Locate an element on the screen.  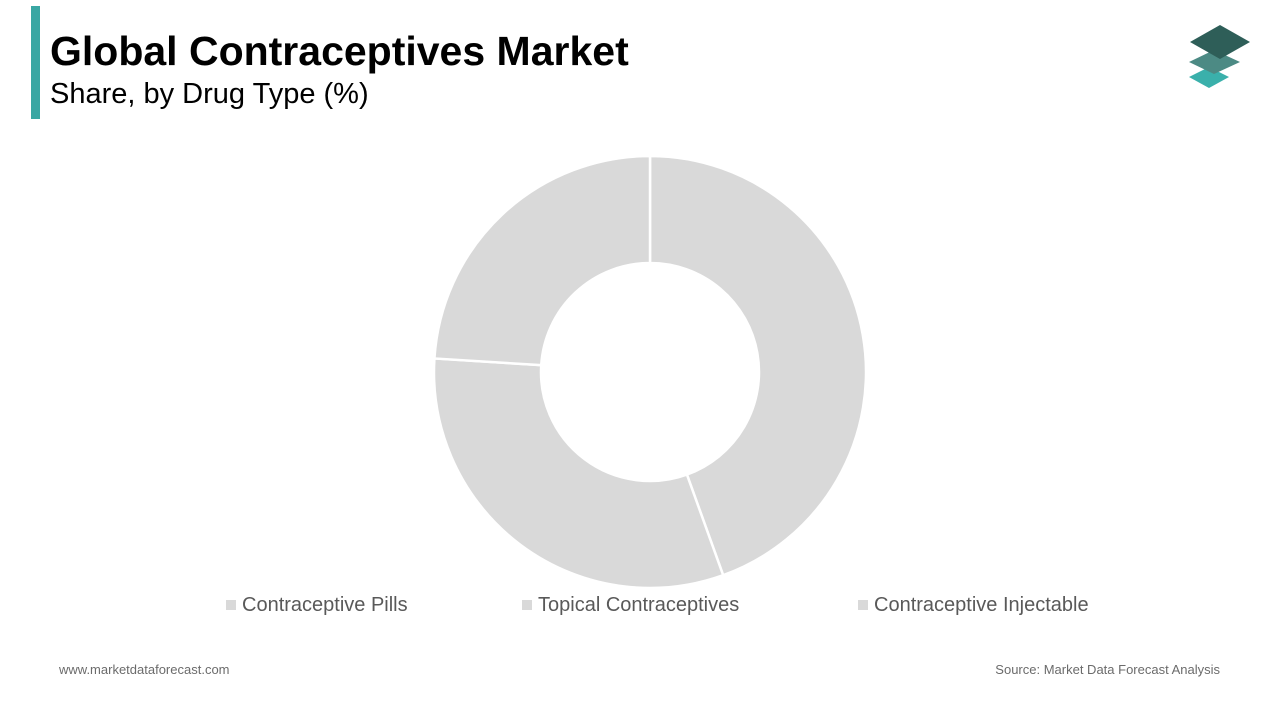
page-title: Global Contraceptives Market is located at coordinates (339, 51).